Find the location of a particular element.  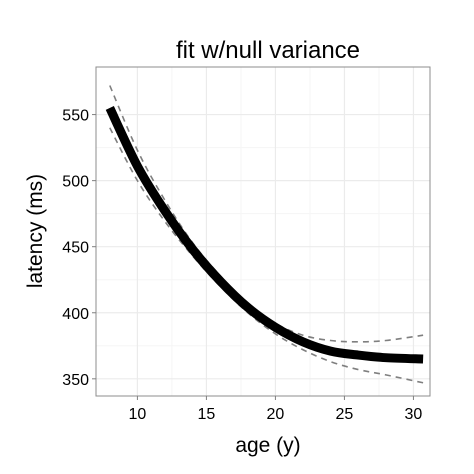

y-tick-label: 500 is located at coordinates (75, 182).